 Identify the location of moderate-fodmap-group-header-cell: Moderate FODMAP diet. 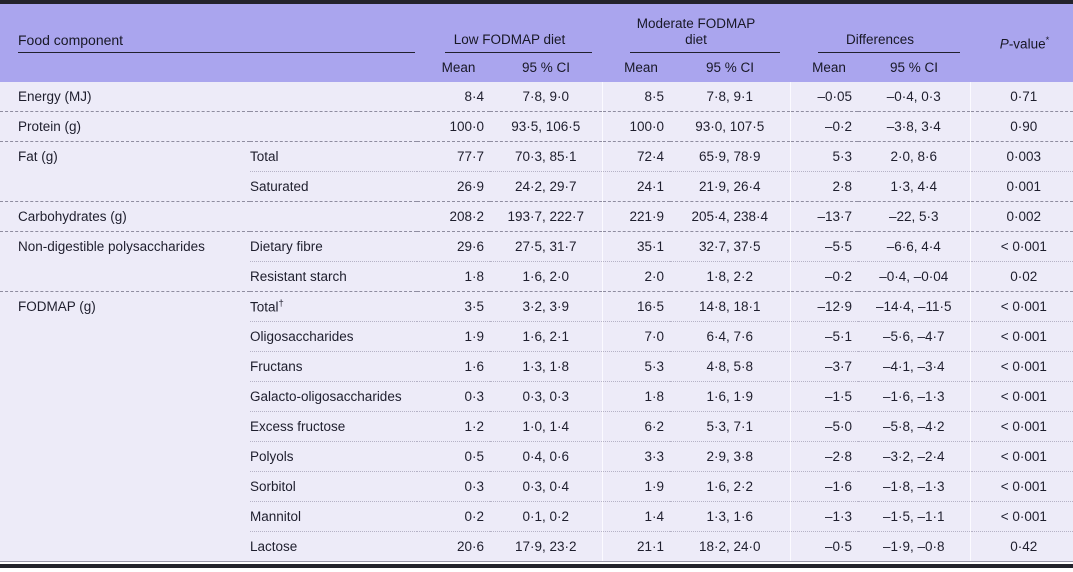
(696, 28).